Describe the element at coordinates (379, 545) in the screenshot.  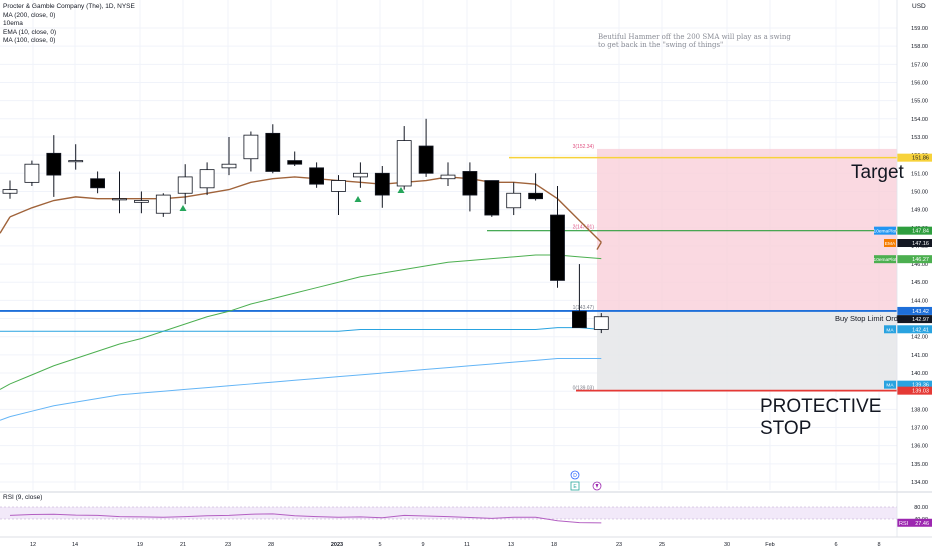
I see `x-tick-label: 5` at that location.